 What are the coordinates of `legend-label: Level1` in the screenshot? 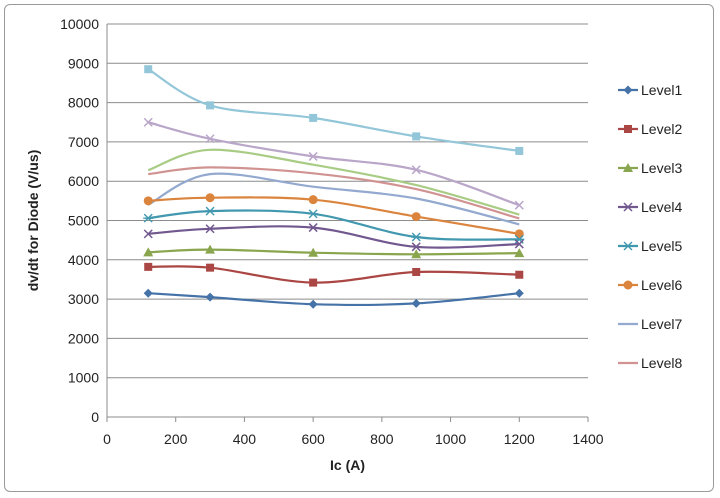 It's located at (661, 90).